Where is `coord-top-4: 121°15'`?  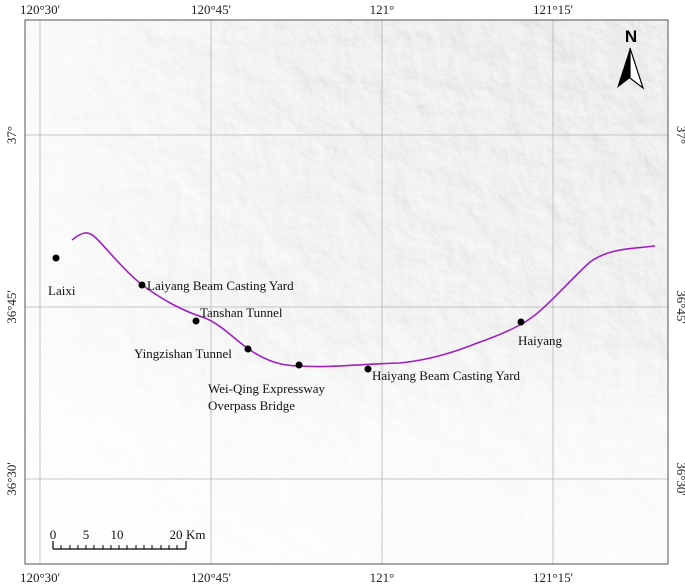
coord-top-4: 121°15' is located at coordinates (553, 9).